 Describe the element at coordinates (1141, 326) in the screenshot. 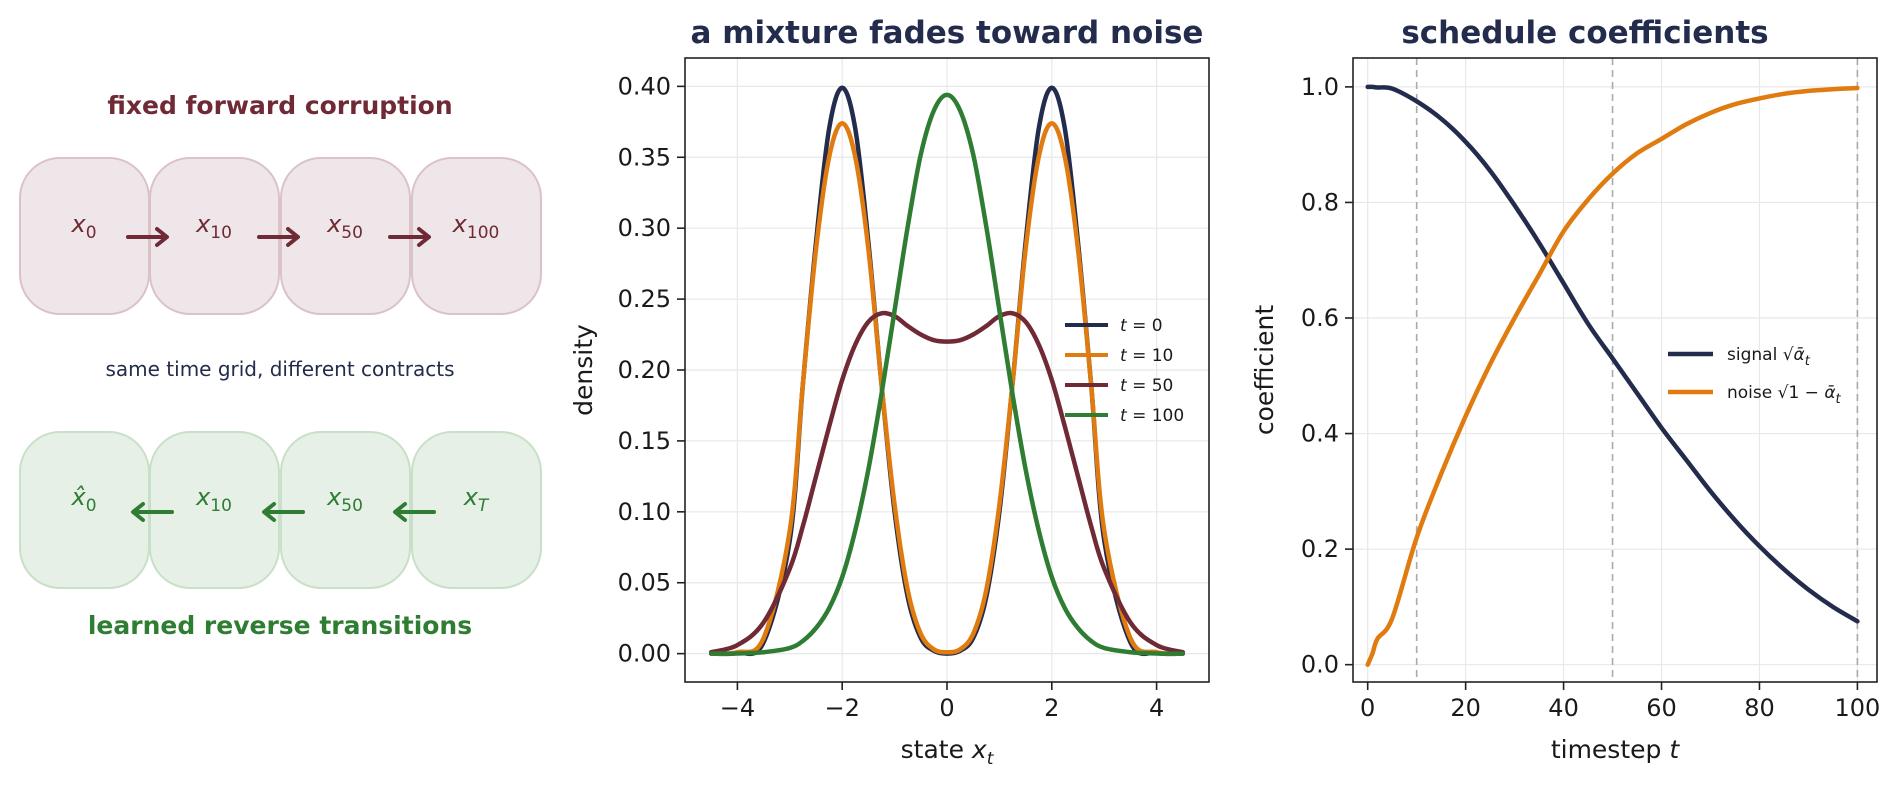

I see `legend-label-t0: t = 0` at that location.